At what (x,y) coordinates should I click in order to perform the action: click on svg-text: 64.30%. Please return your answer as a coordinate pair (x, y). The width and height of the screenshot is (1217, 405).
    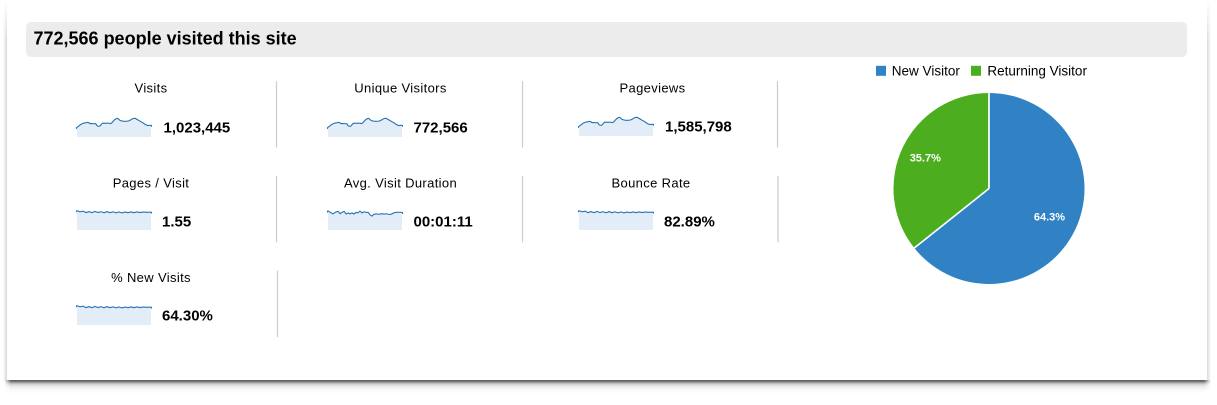
    Looking at the image, I should click on (187, 315).